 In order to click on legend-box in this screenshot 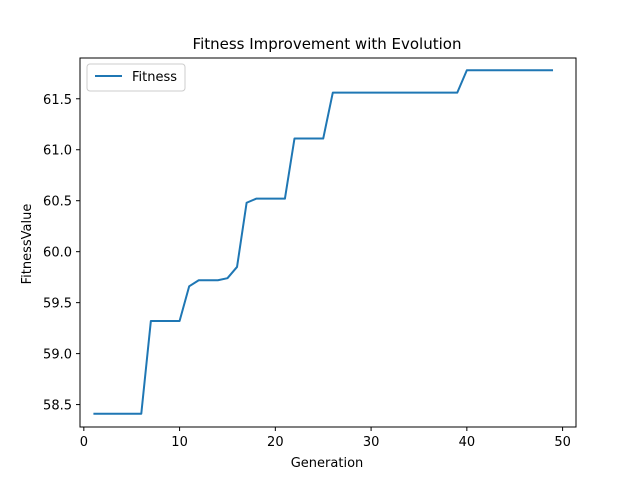, I will do `click(136, 77)`.